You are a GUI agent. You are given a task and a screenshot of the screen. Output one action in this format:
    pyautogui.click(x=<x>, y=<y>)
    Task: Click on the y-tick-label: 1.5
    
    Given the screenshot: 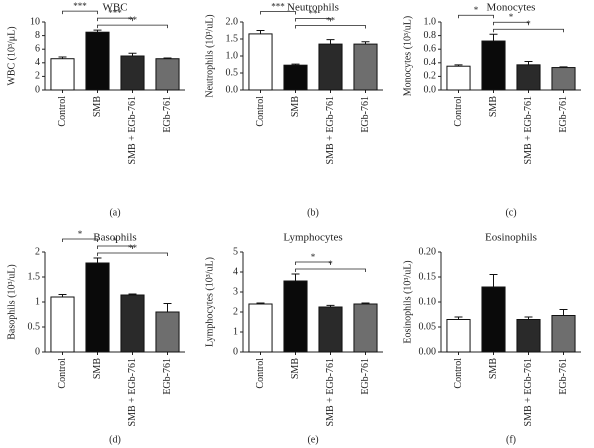 What is the action you would take?
    pyautogui.click(x=34, y=276)
    